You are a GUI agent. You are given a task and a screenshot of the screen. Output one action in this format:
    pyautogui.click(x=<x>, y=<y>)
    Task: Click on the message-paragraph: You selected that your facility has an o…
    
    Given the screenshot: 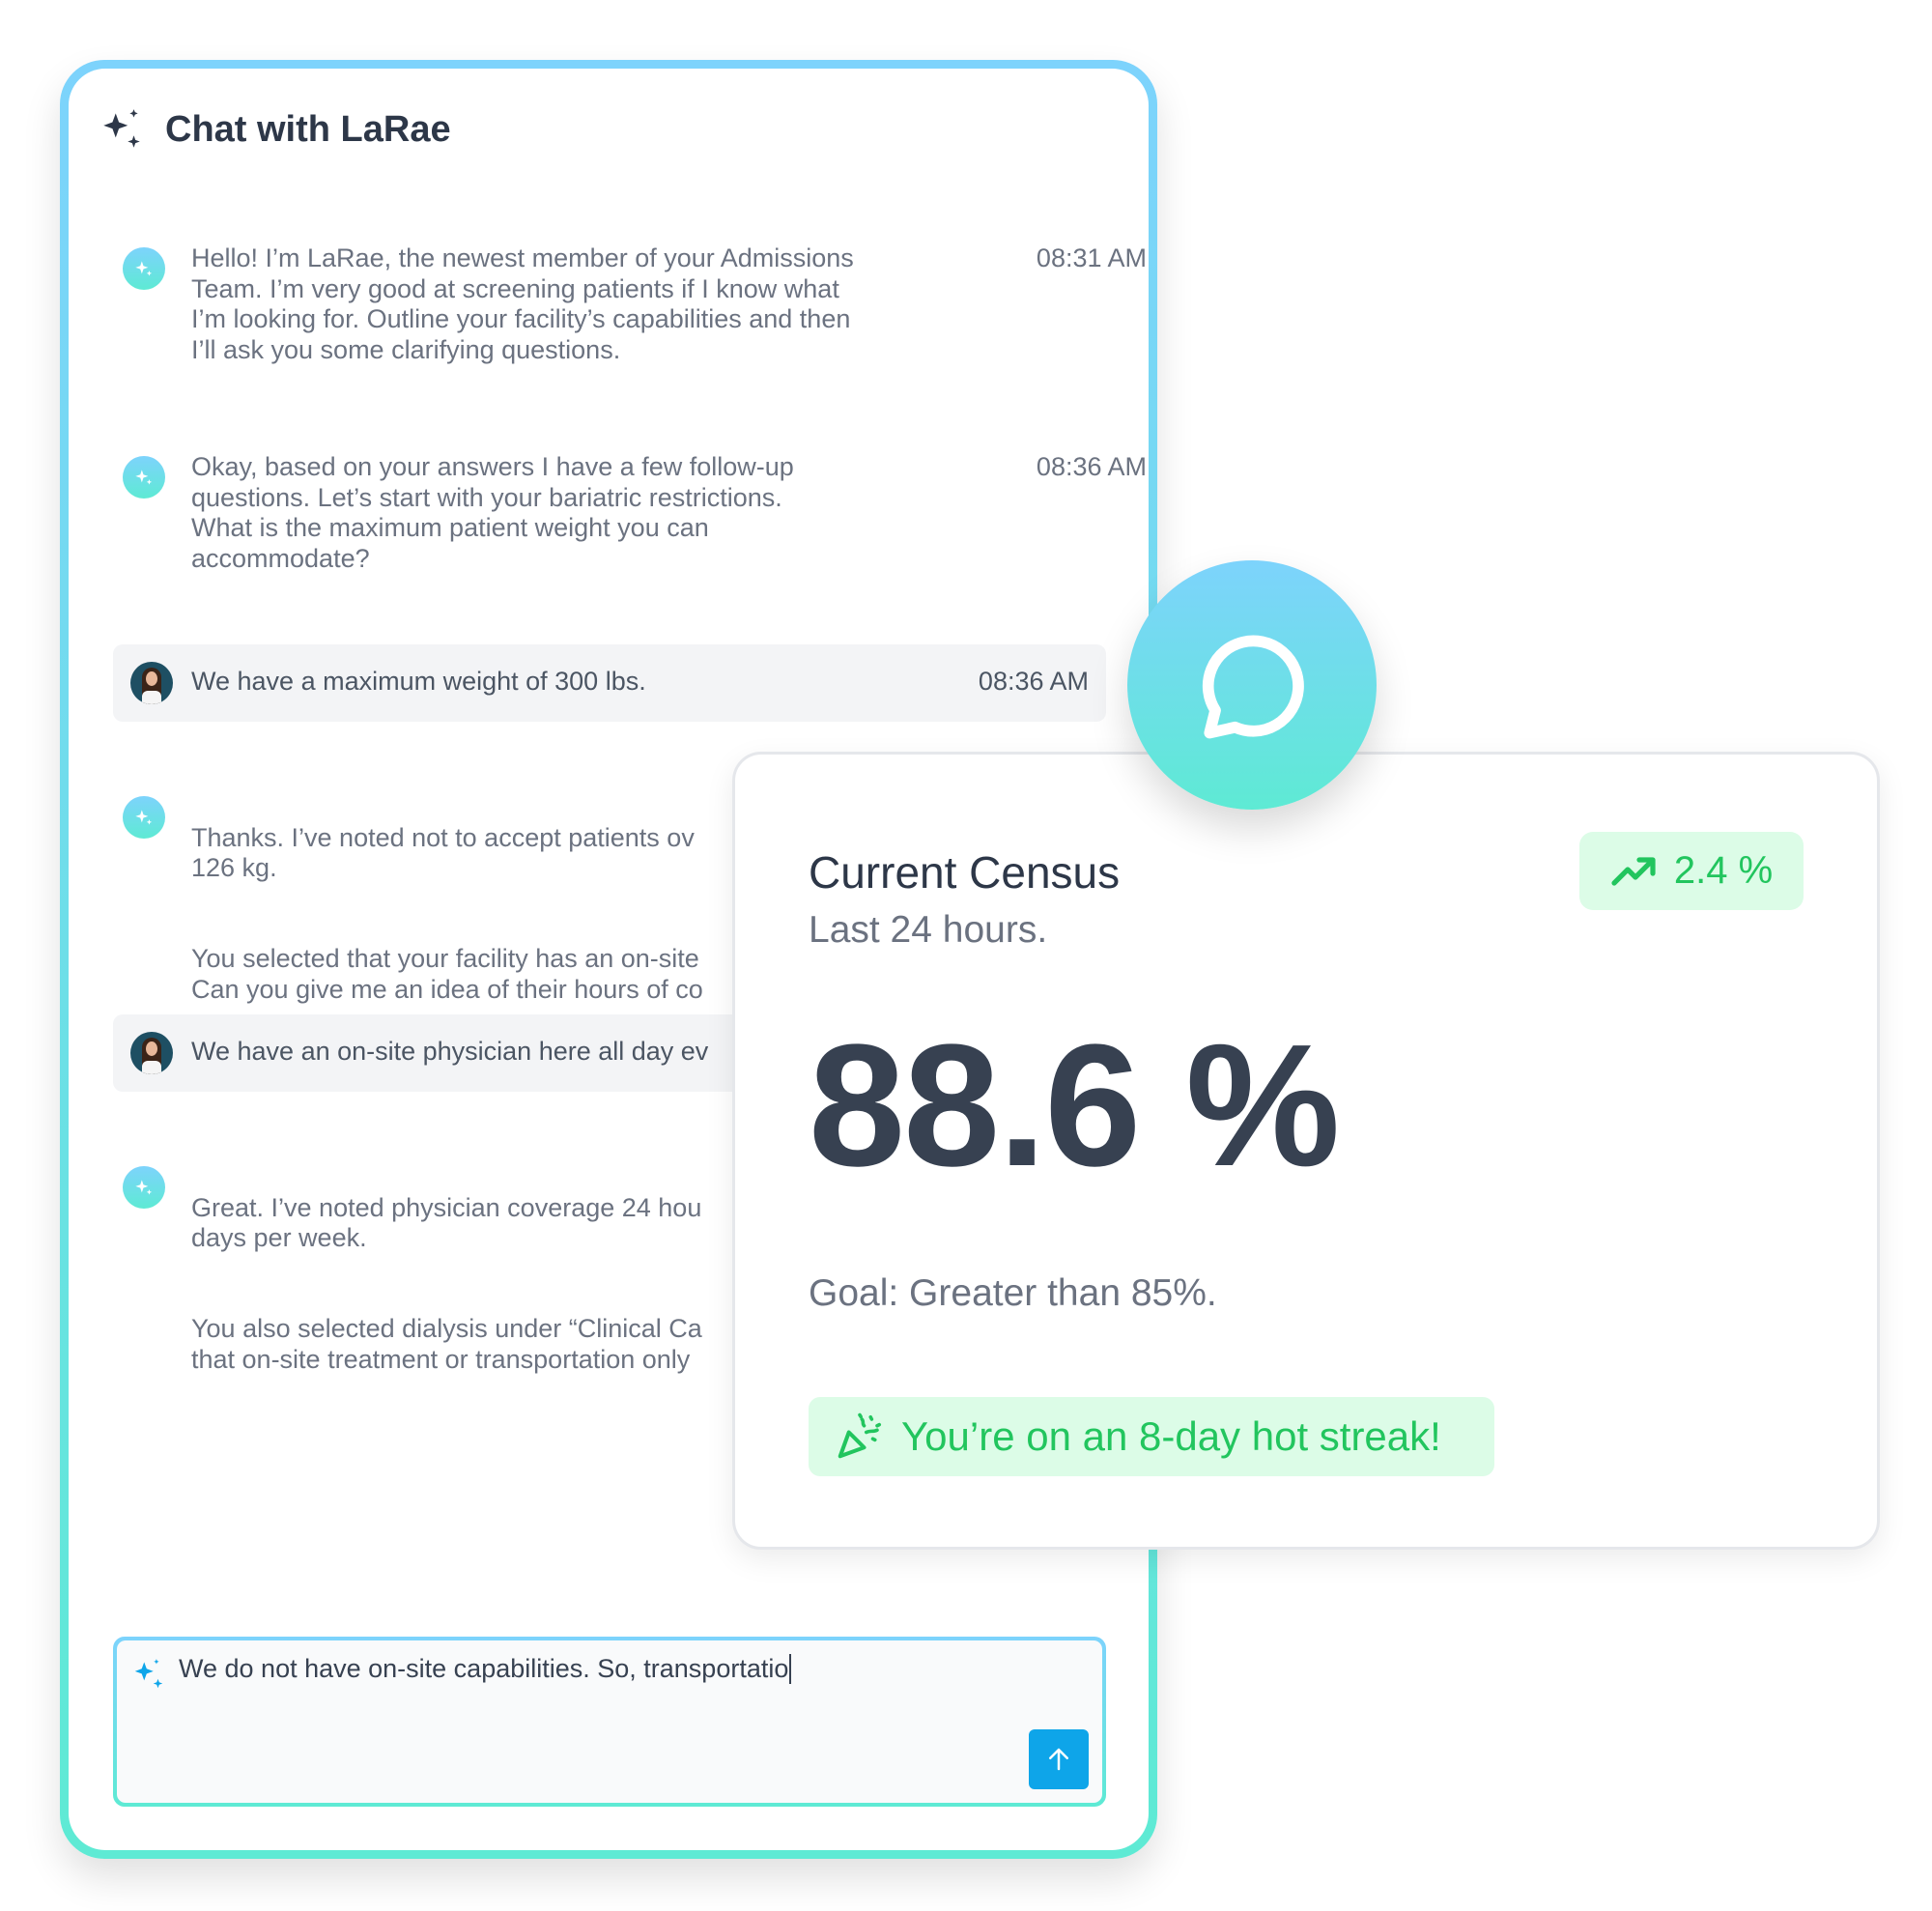 What is the action you would take?
    pyautogui.click(x=447, y=974)
    